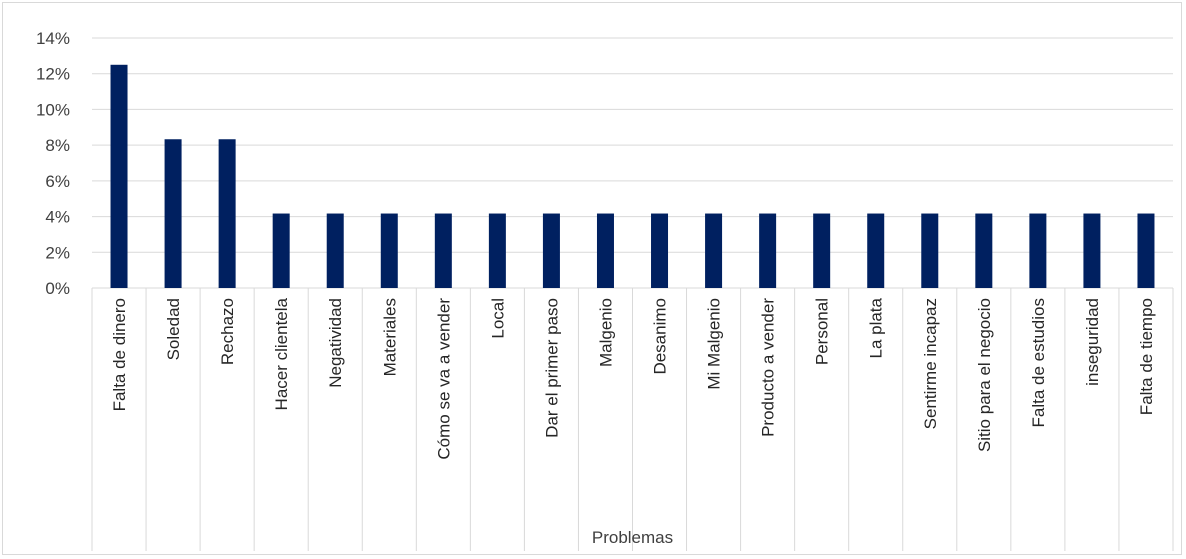  I want to click on x-category-label: Mi Malgenio, so click(714, 344).